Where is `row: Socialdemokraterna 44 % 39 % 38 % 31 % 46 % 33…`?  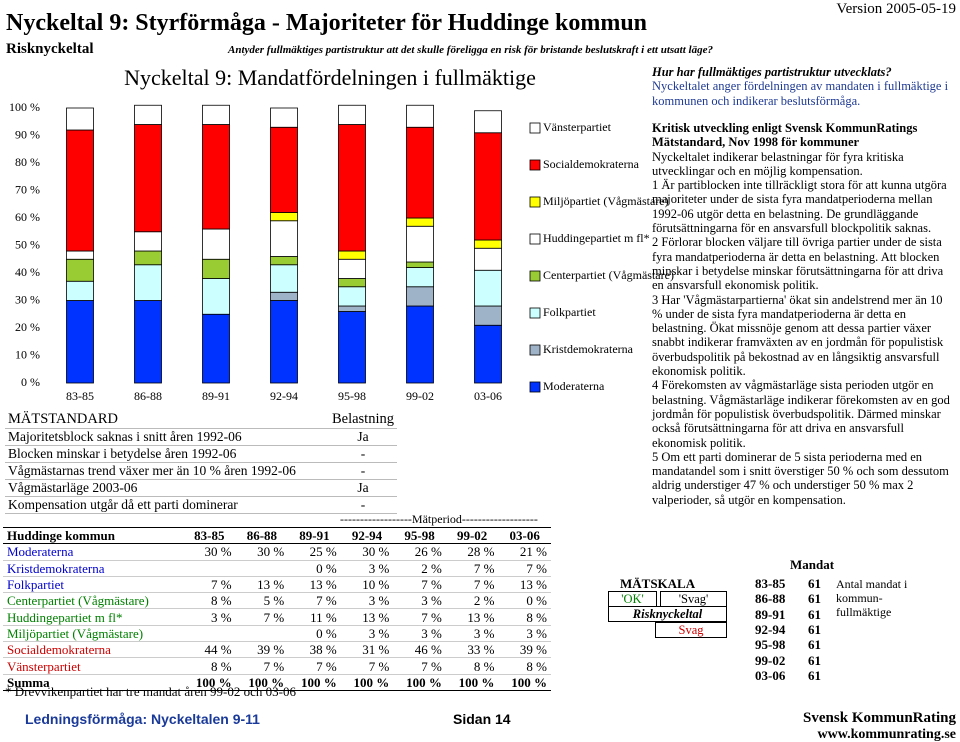
row: Socialdemokraterna 44 % 39 % 38 % 31 % 46 % 33… is located at coordinates (277, 650).